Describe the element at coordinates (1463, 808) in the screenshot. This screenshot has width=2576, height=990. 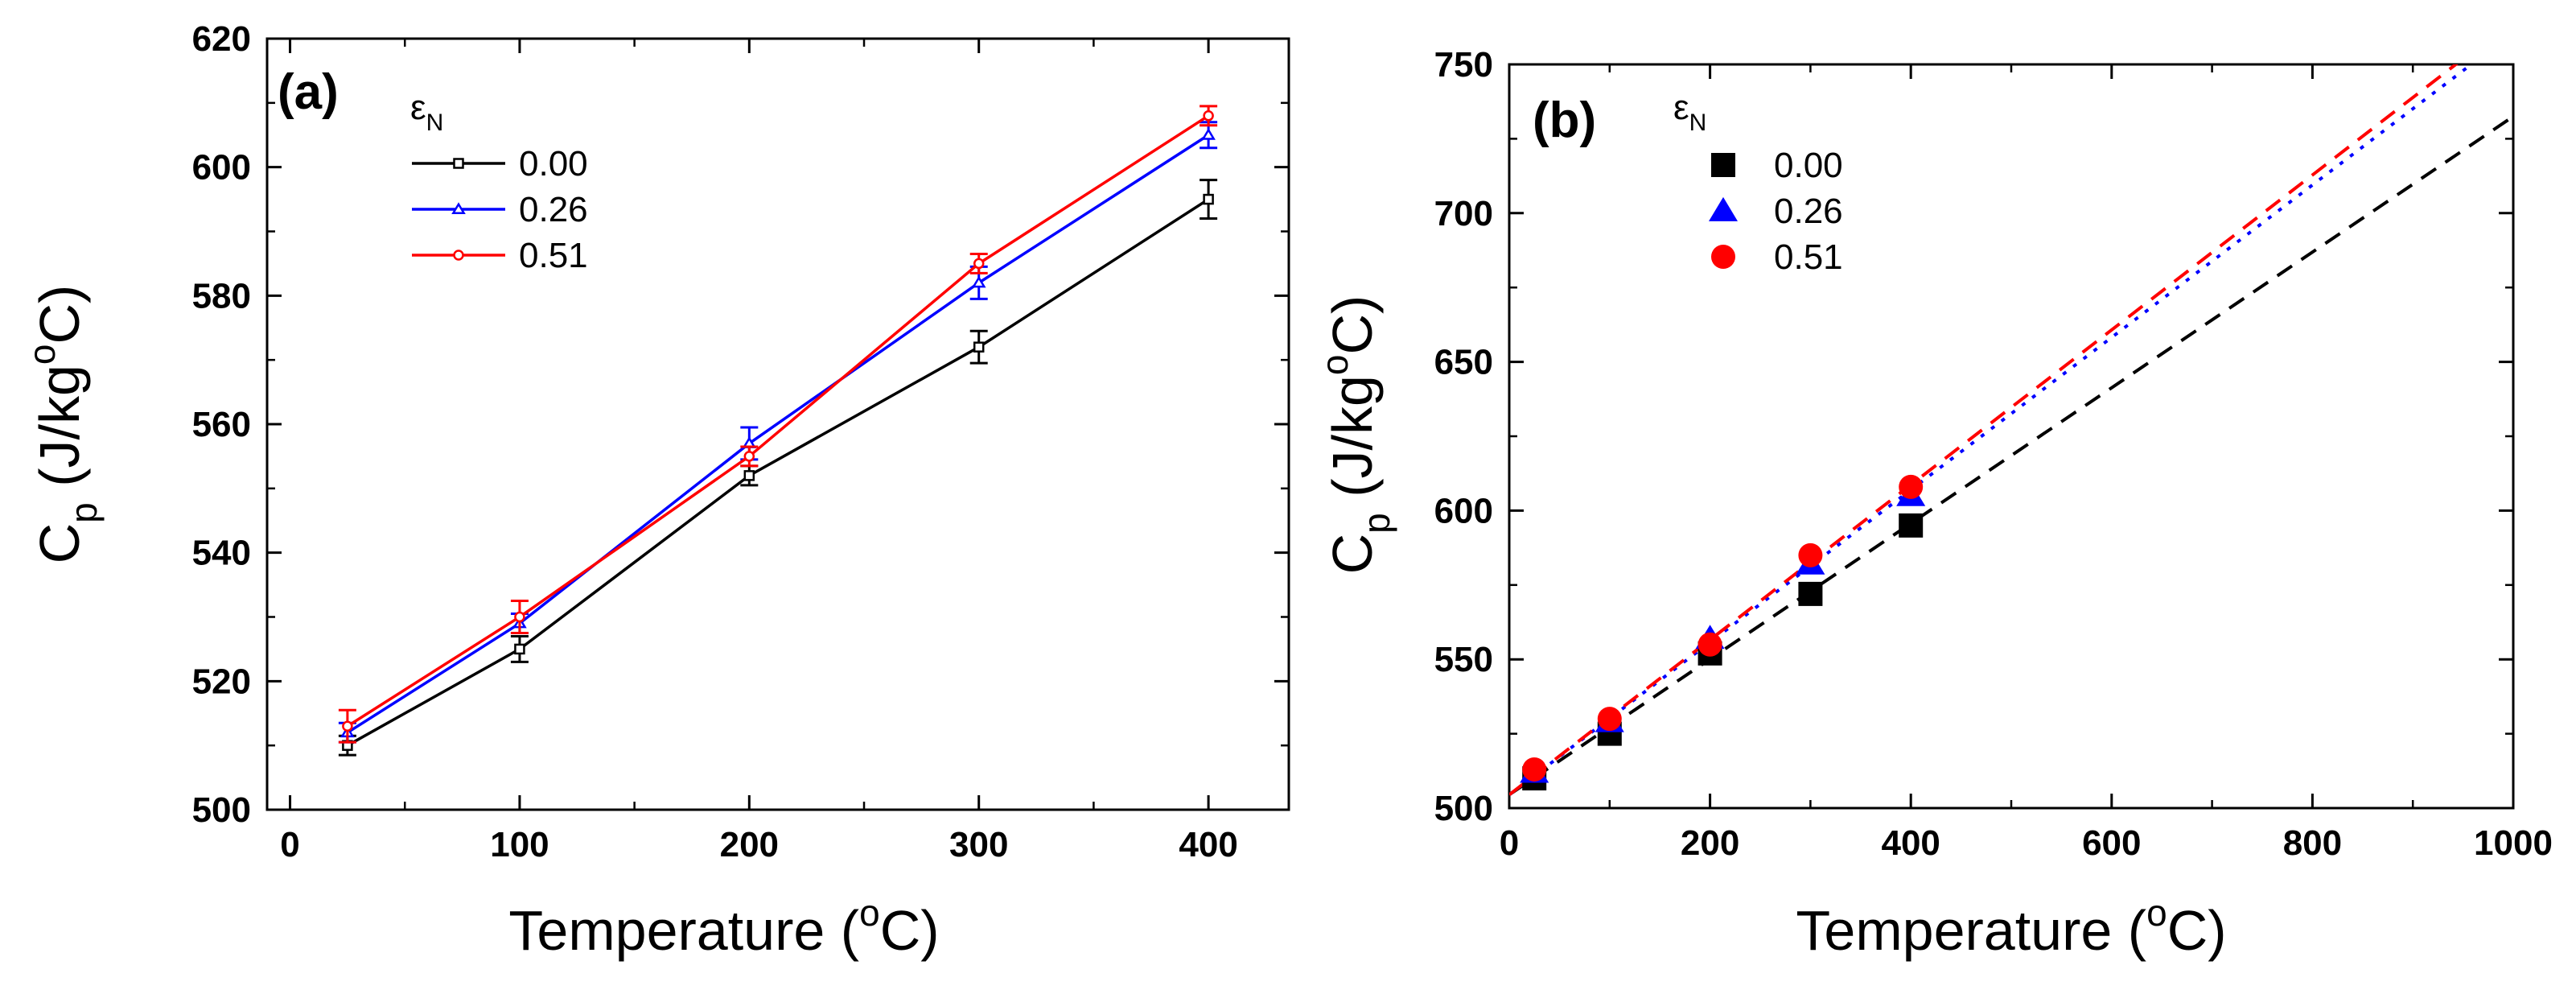
I see `y-tick-label-b-0: 500` at that location.